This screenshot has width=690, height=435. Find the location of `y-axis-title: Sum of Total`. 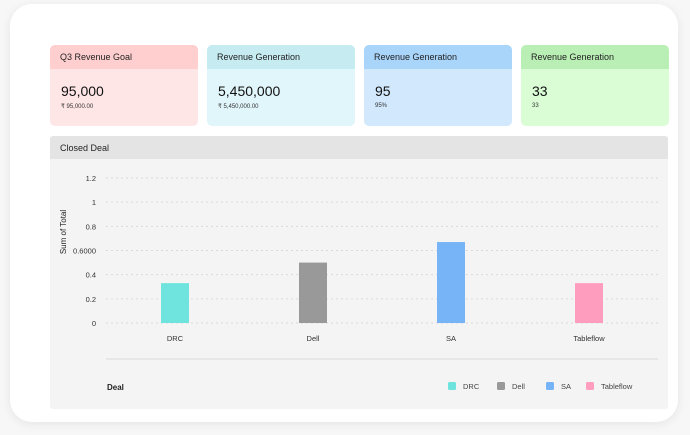

y-axis-title: Sum of Total is located at coordinates (63, 232).